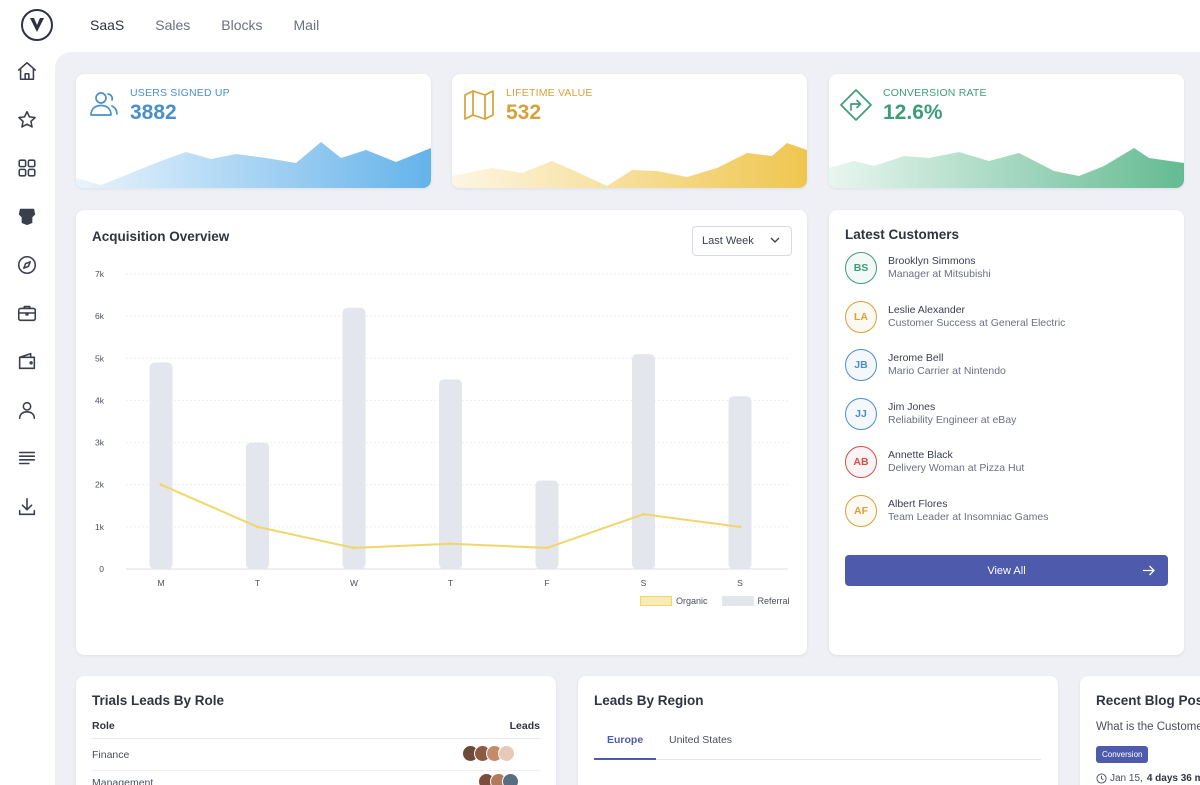 The image size is (1200, 785). What do you see at coordinates (956, 468) in the screenshot?
I see `customer-role: Delivery Woman at Pizza Hut` at bounding box center [956, 468].